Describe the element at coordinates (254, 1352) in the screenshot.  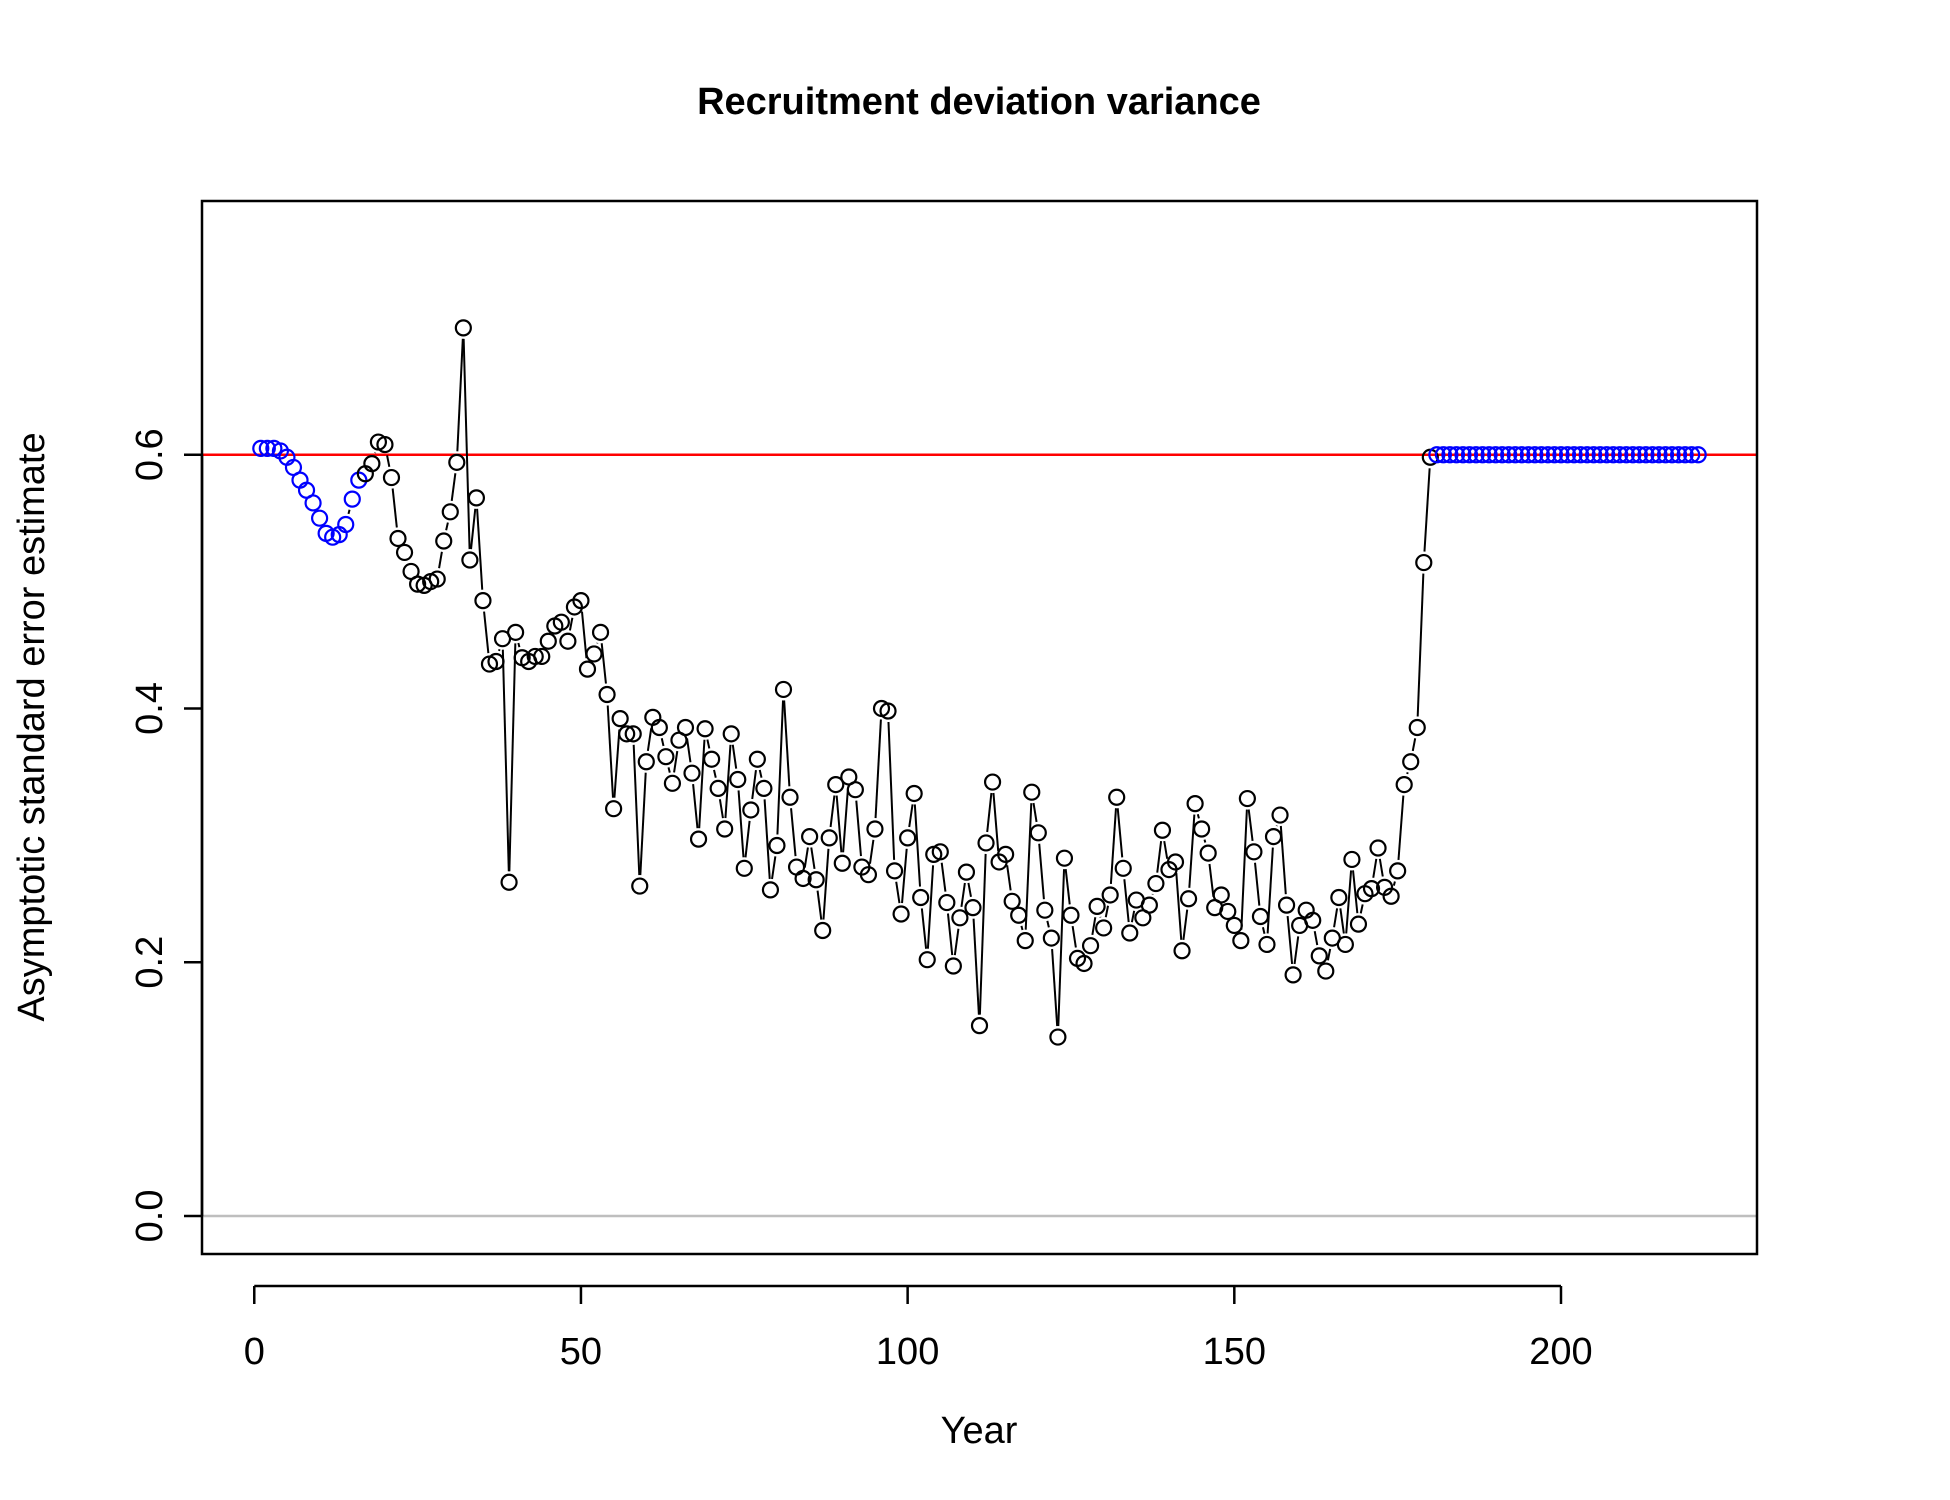
I see `x-tick-label: 0` at that location.